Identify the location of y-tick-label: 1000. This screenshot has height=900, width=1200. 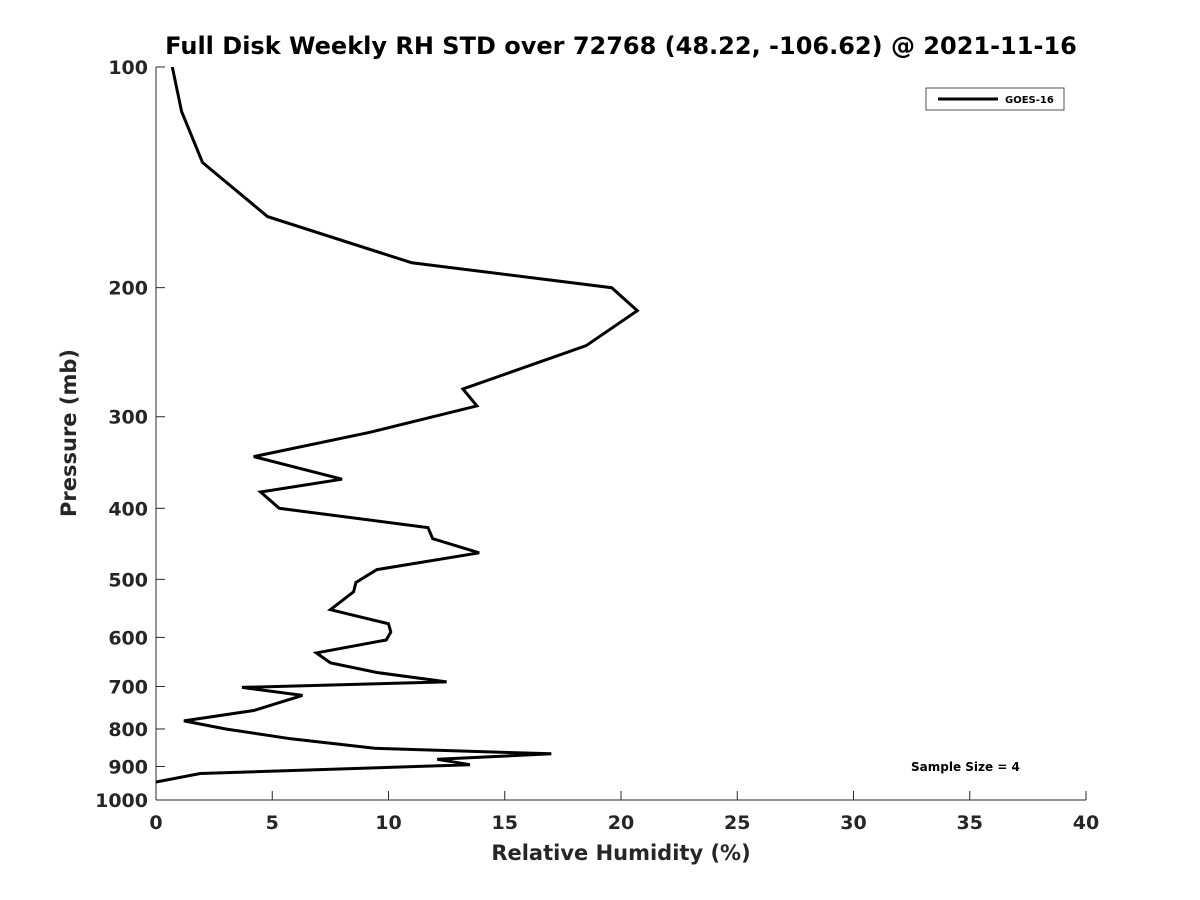
(121, 801).